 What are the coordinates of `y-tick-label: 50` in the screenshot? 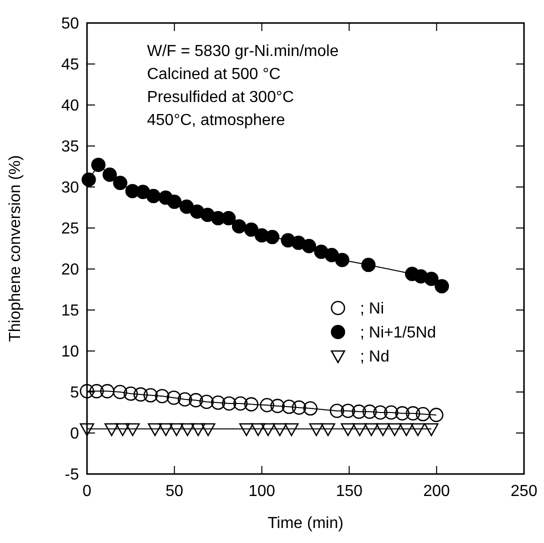 It's located at (70, 24).